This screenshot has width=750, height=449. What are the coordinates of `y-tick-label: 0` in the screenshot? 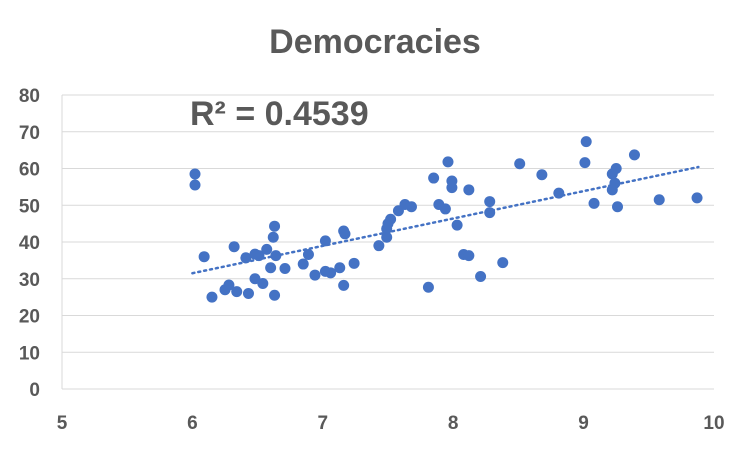 It's located at (34, 390).